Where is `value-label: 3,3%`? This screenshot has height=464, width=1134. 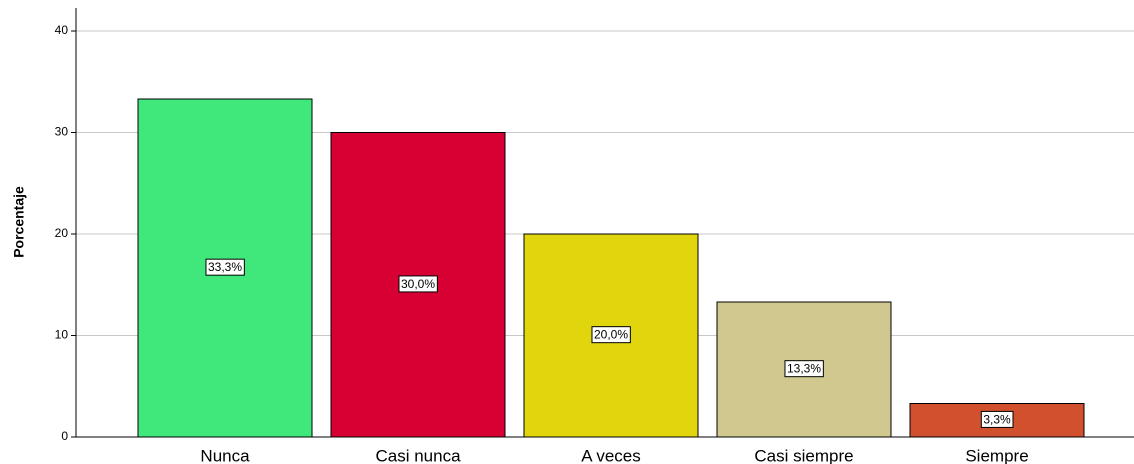 value-label: 3,3% is located at coordinates (997, 419).